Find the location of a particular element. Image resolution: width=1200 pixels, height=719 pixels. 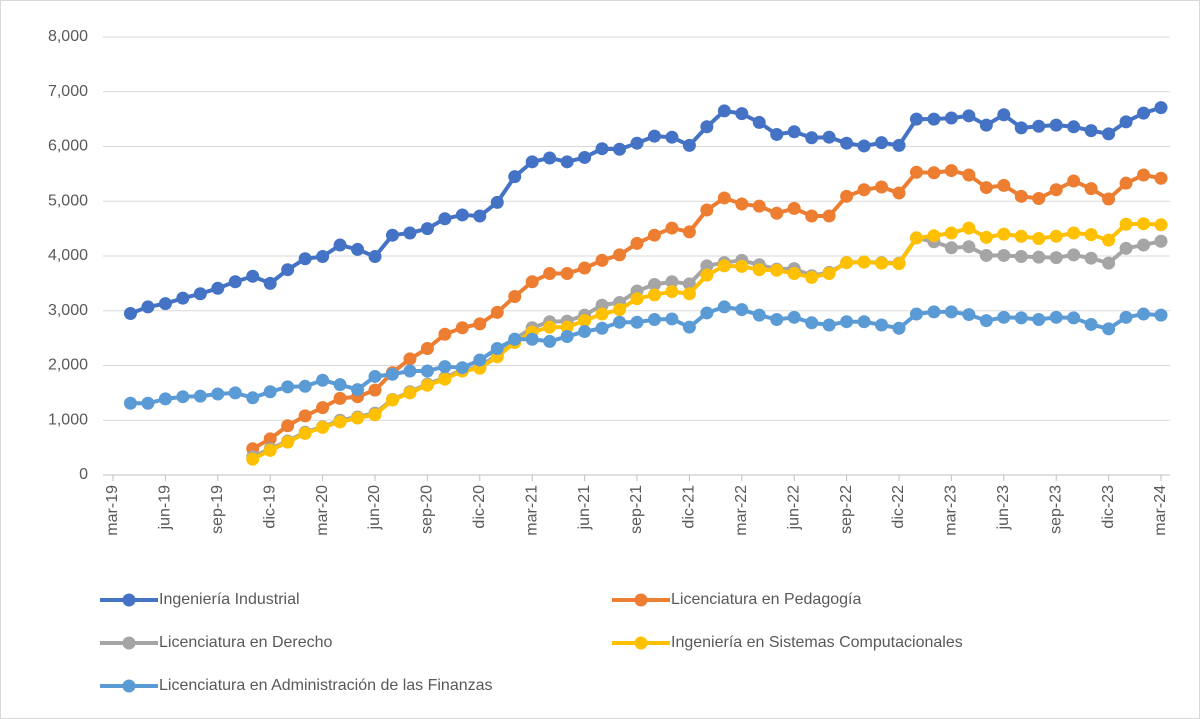

y-tick-label: 0 is located at coordinates (83, 474).